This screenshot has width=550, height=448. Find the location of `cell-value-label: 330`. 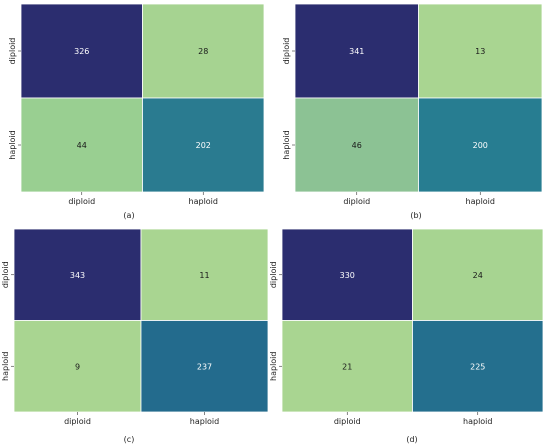

cell-value-label: 330 is located at coordinates (347, 275).